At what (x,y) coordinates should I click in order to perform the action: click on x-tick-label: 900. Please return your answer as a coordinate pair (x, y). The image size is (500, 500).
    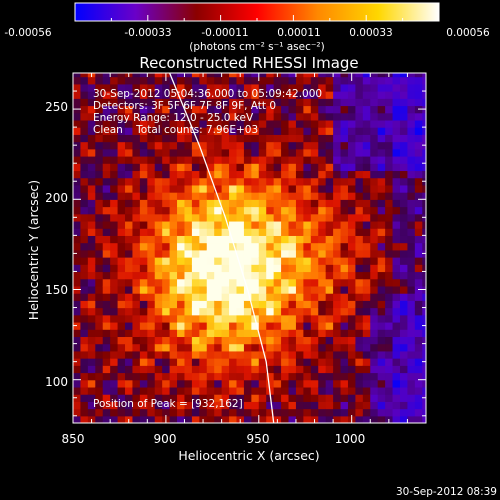
    Looking at the image, I should click on (165, 439).